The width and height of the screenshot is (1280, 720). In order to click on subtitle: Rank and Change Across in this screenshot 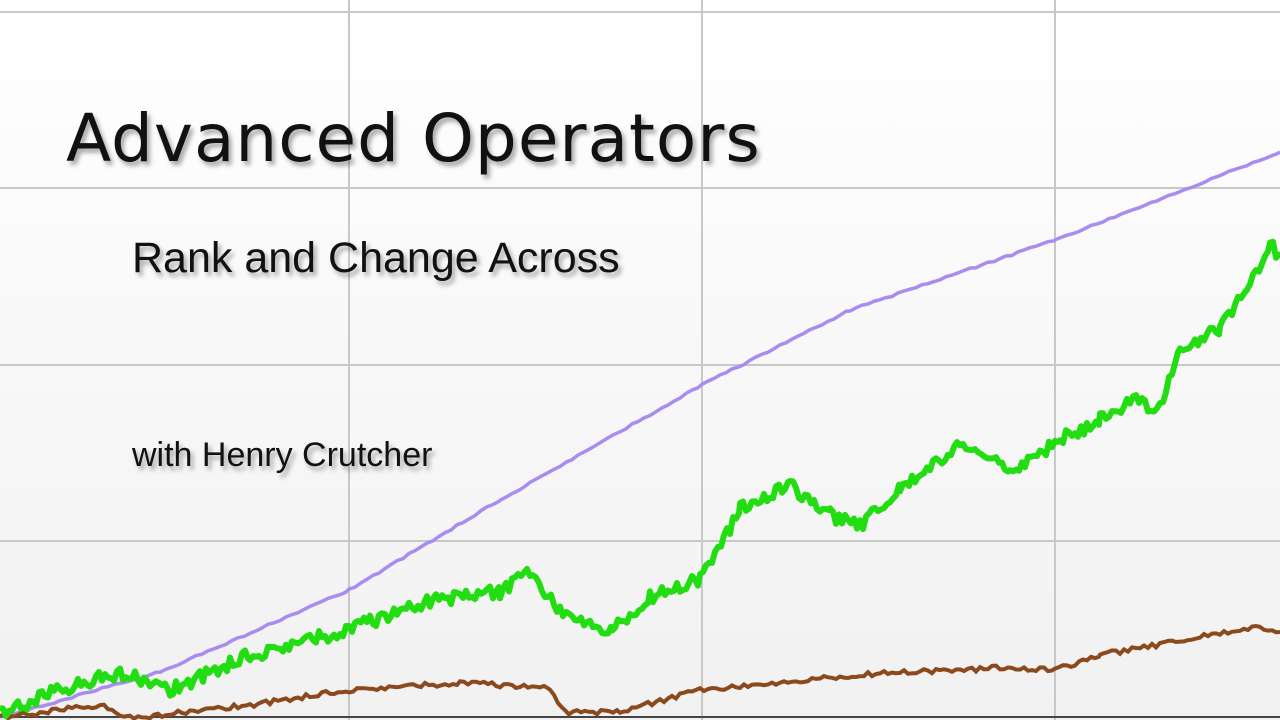, I will do `click(376, 258)`.